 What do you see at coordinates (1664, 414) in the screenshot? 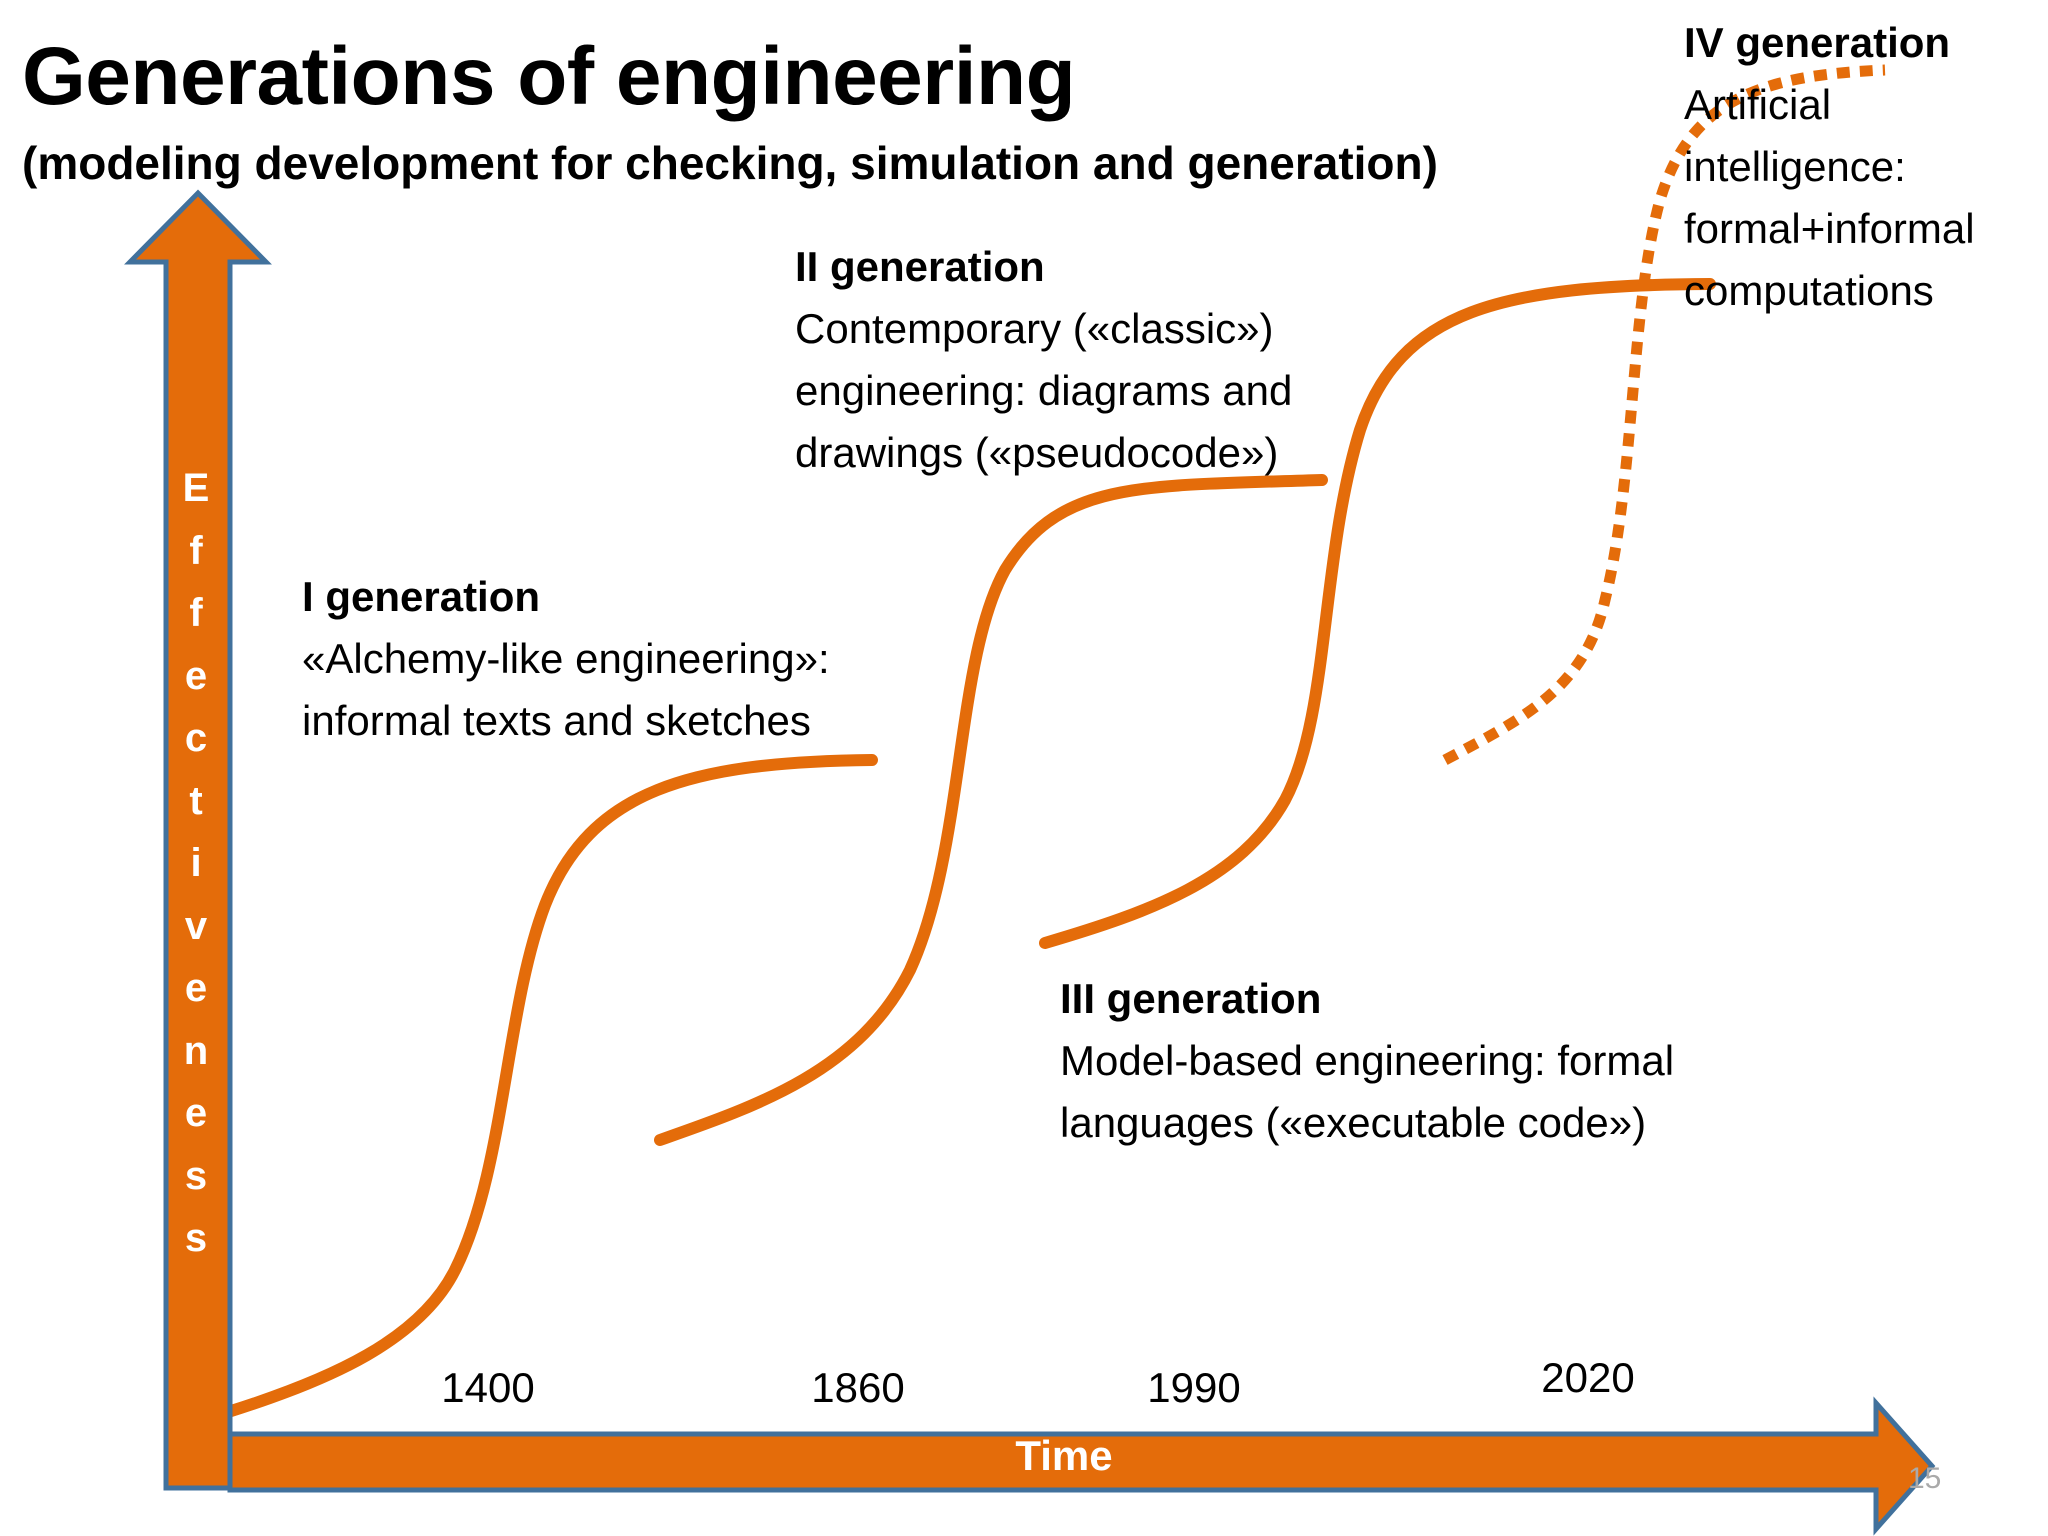
I see `curve-generation-4-dotted` at bounding box center [1664, 414].